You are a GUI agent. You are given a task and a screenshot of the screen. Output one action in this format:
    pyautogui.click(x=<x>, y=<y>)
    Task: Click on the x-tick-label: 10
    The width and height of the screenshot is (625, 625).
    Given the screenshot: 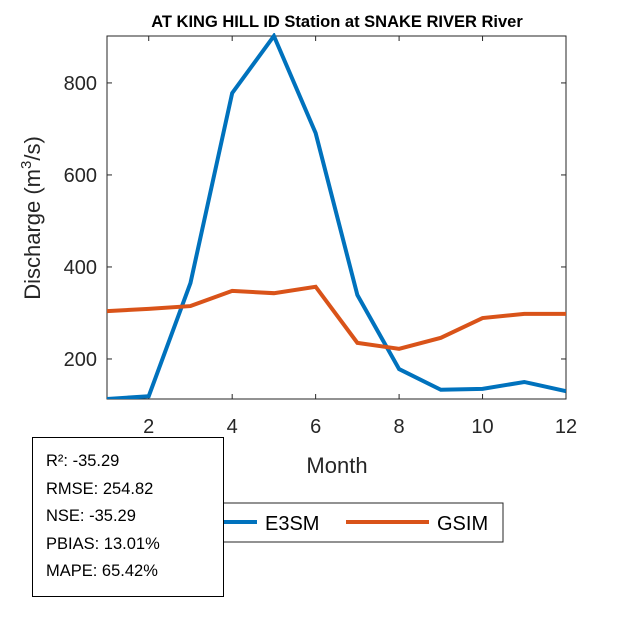 What is the action you would take?
    pyautogui.click(x=482, y=427)
    